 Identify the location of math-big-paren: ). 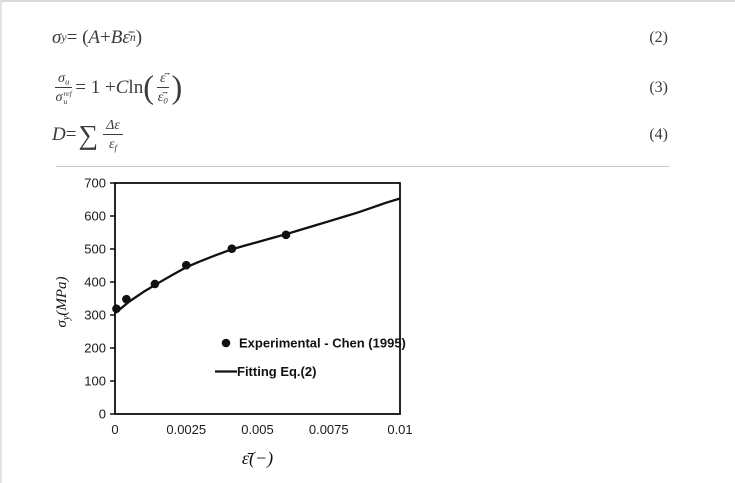
(177, 87).